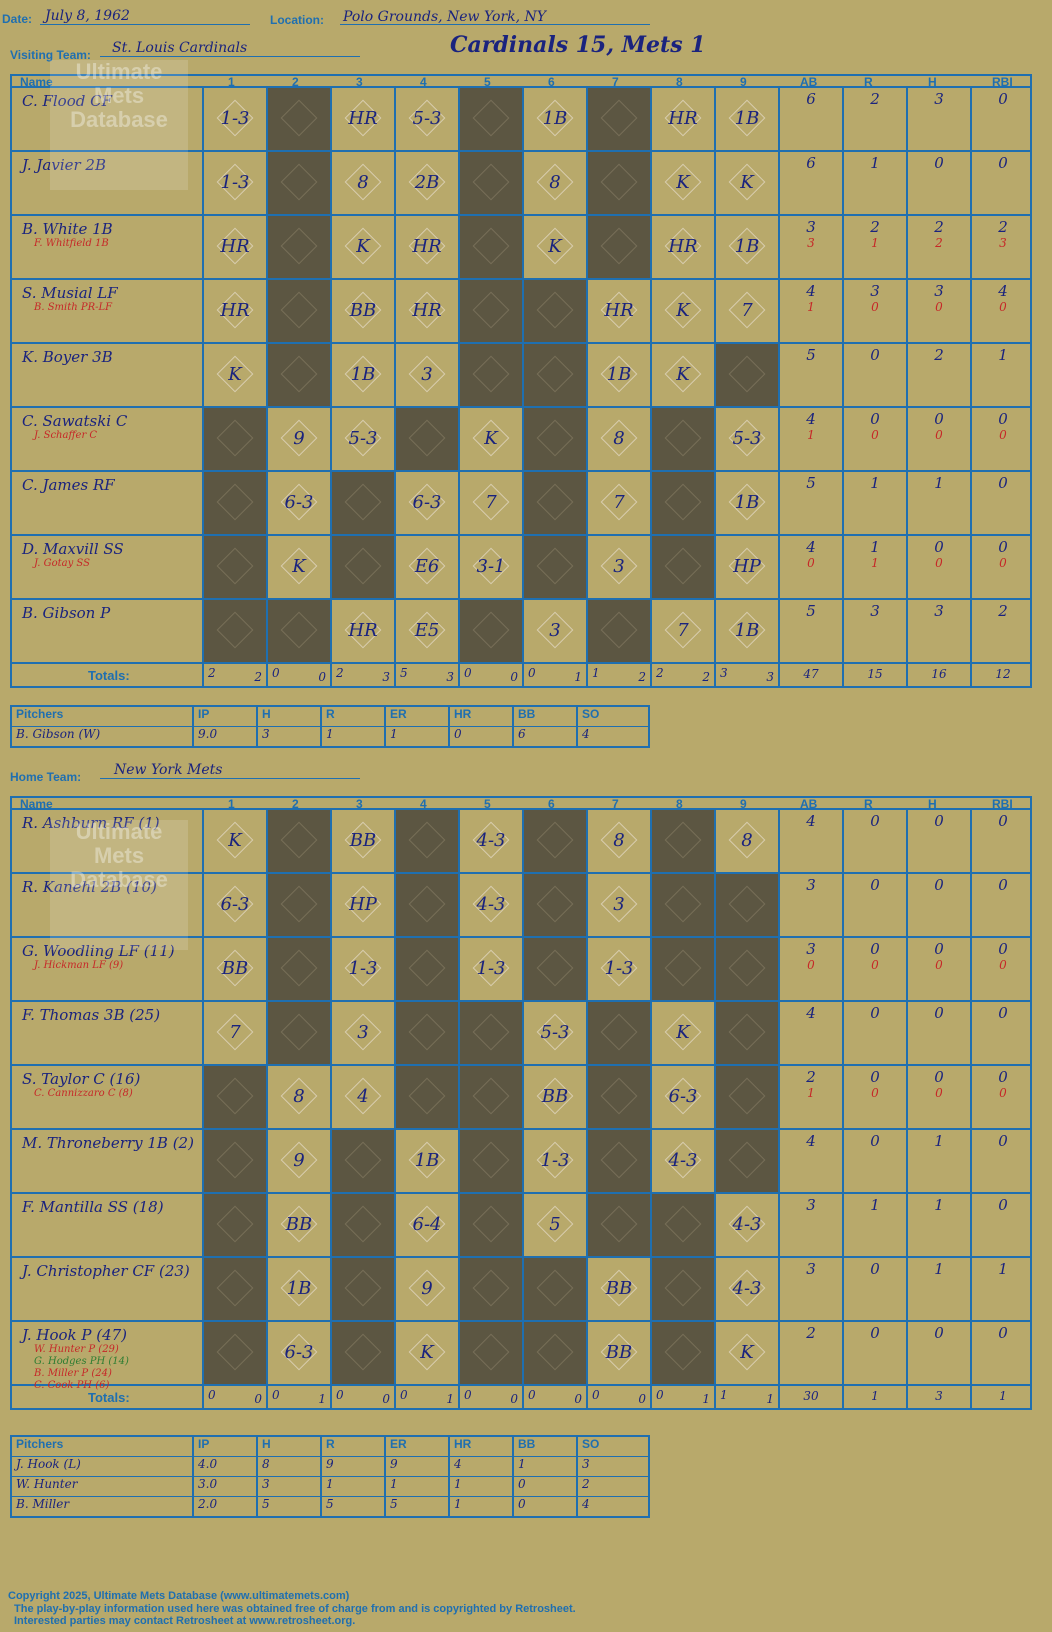 Image resolution: width=1052 pixels, height=1632 pixels. What do you see at coordinates (363, 904) in the screenshot?
I see `play-result: HP` at bounding box center [363, 904].